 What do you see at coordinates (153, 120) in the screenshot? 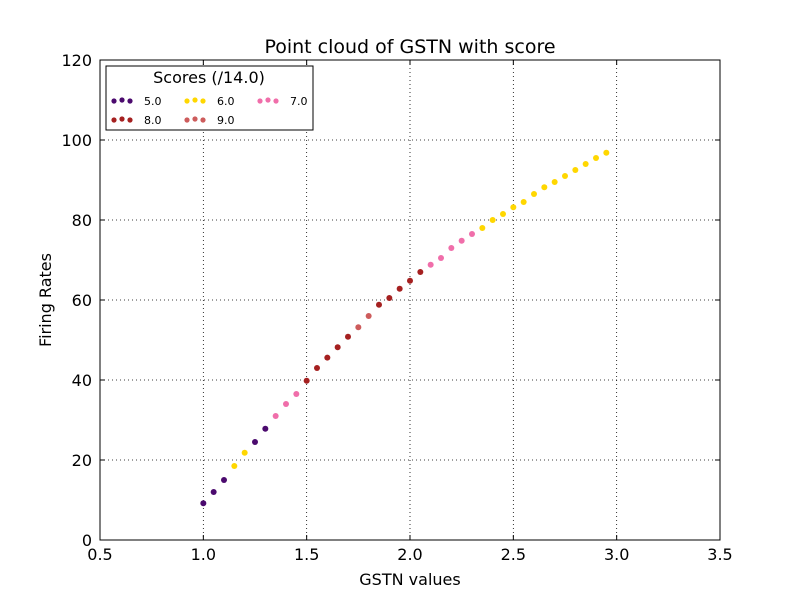
I see `legend-label-8.0: 8.0` at bounding box center [153, 120].